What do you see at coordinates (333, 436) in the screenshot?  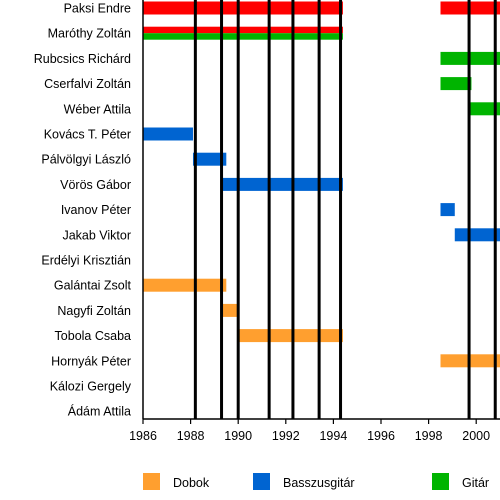 I see `x-tick-label: 1994` at bounding box center [333, 436].